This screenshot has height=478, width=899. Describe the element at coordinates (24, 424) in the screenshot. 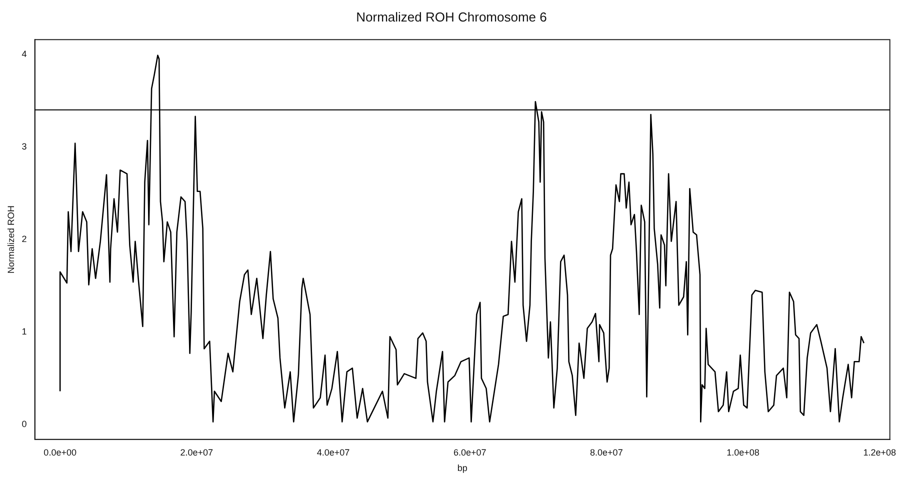

I see `y-tick-label: 0` at that location.